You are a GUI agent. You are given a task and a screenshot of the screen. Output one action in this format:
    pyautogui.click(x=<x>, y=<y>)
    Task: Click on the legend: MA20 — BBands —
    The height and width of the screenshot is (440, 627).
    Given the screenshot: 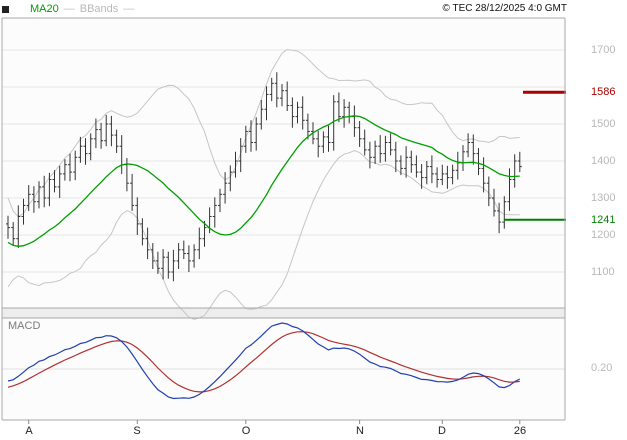 What is the action you would take?
    pyautogui.click(x=68, y=9)
    